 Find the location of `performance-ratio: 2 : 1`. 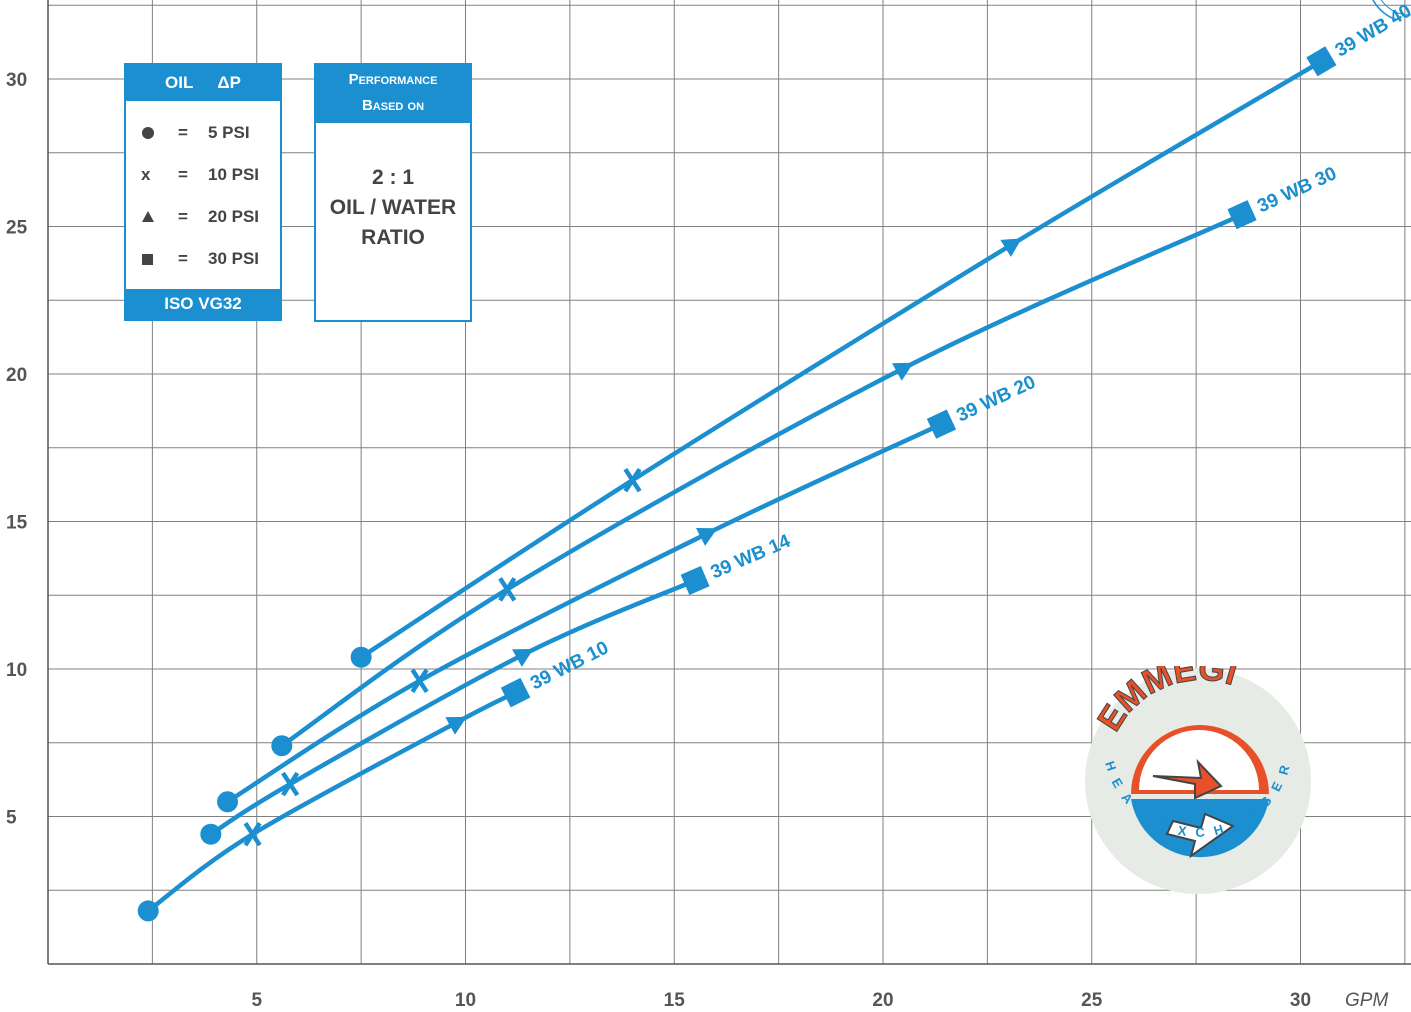

performance-ratio: 2 : 1 is located at coordinates (393, 177).